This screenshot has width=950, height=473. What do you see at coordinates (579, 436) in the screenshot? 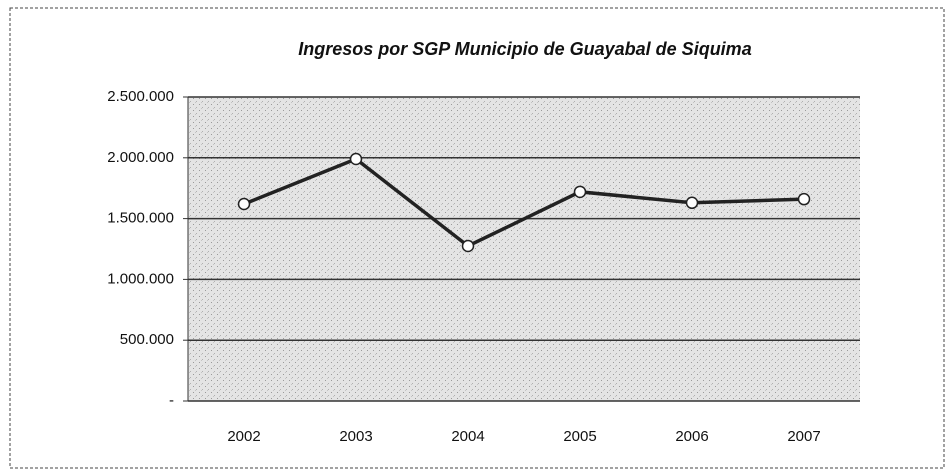
I see `x-tick-label: 2005` at bounding box center [579, 436].